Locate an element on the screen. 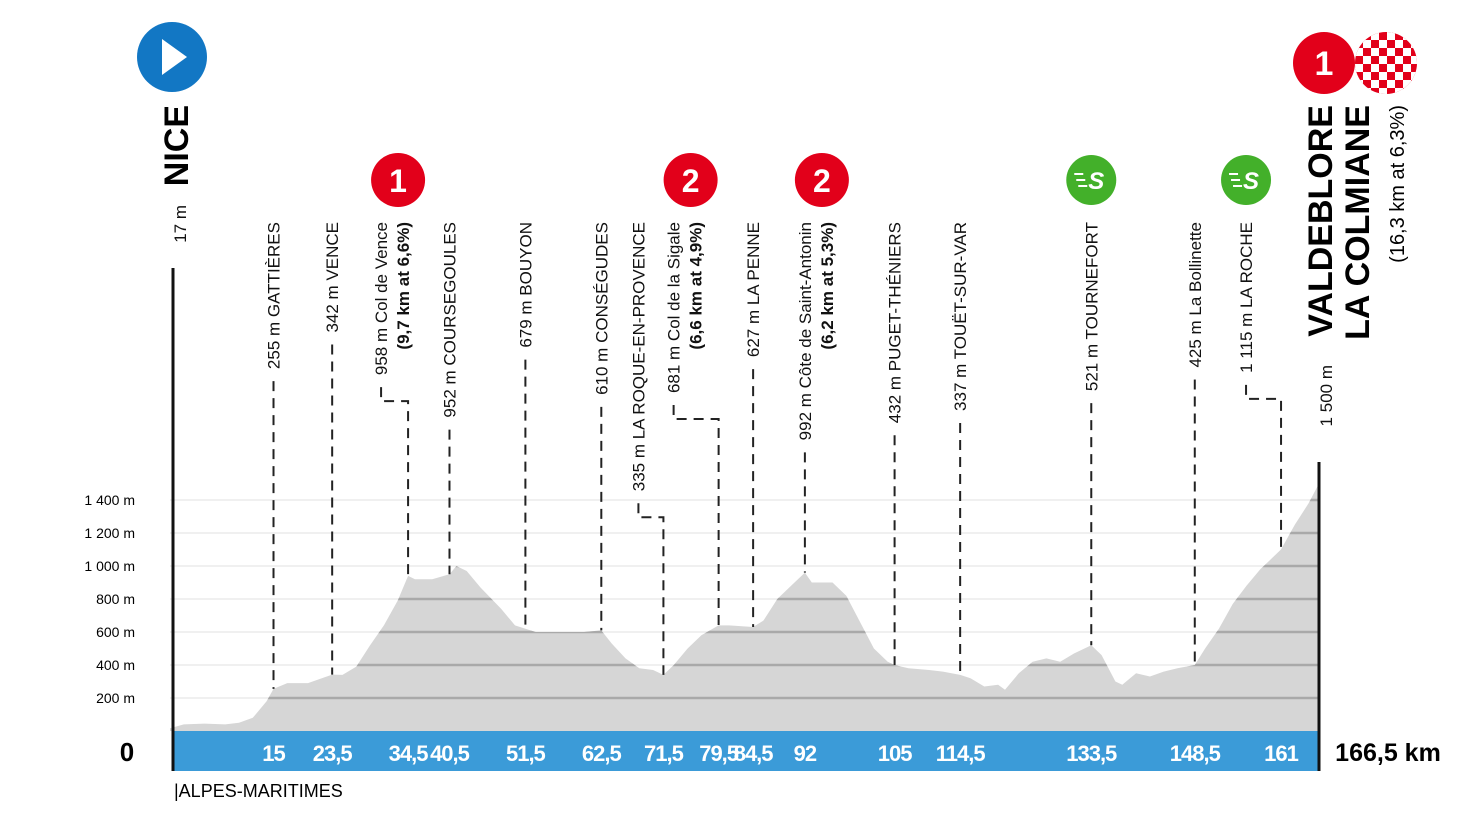 The width and height of the screenshot is (1482, 834). km-label: 71,5 is located at coordinates (664, 753).